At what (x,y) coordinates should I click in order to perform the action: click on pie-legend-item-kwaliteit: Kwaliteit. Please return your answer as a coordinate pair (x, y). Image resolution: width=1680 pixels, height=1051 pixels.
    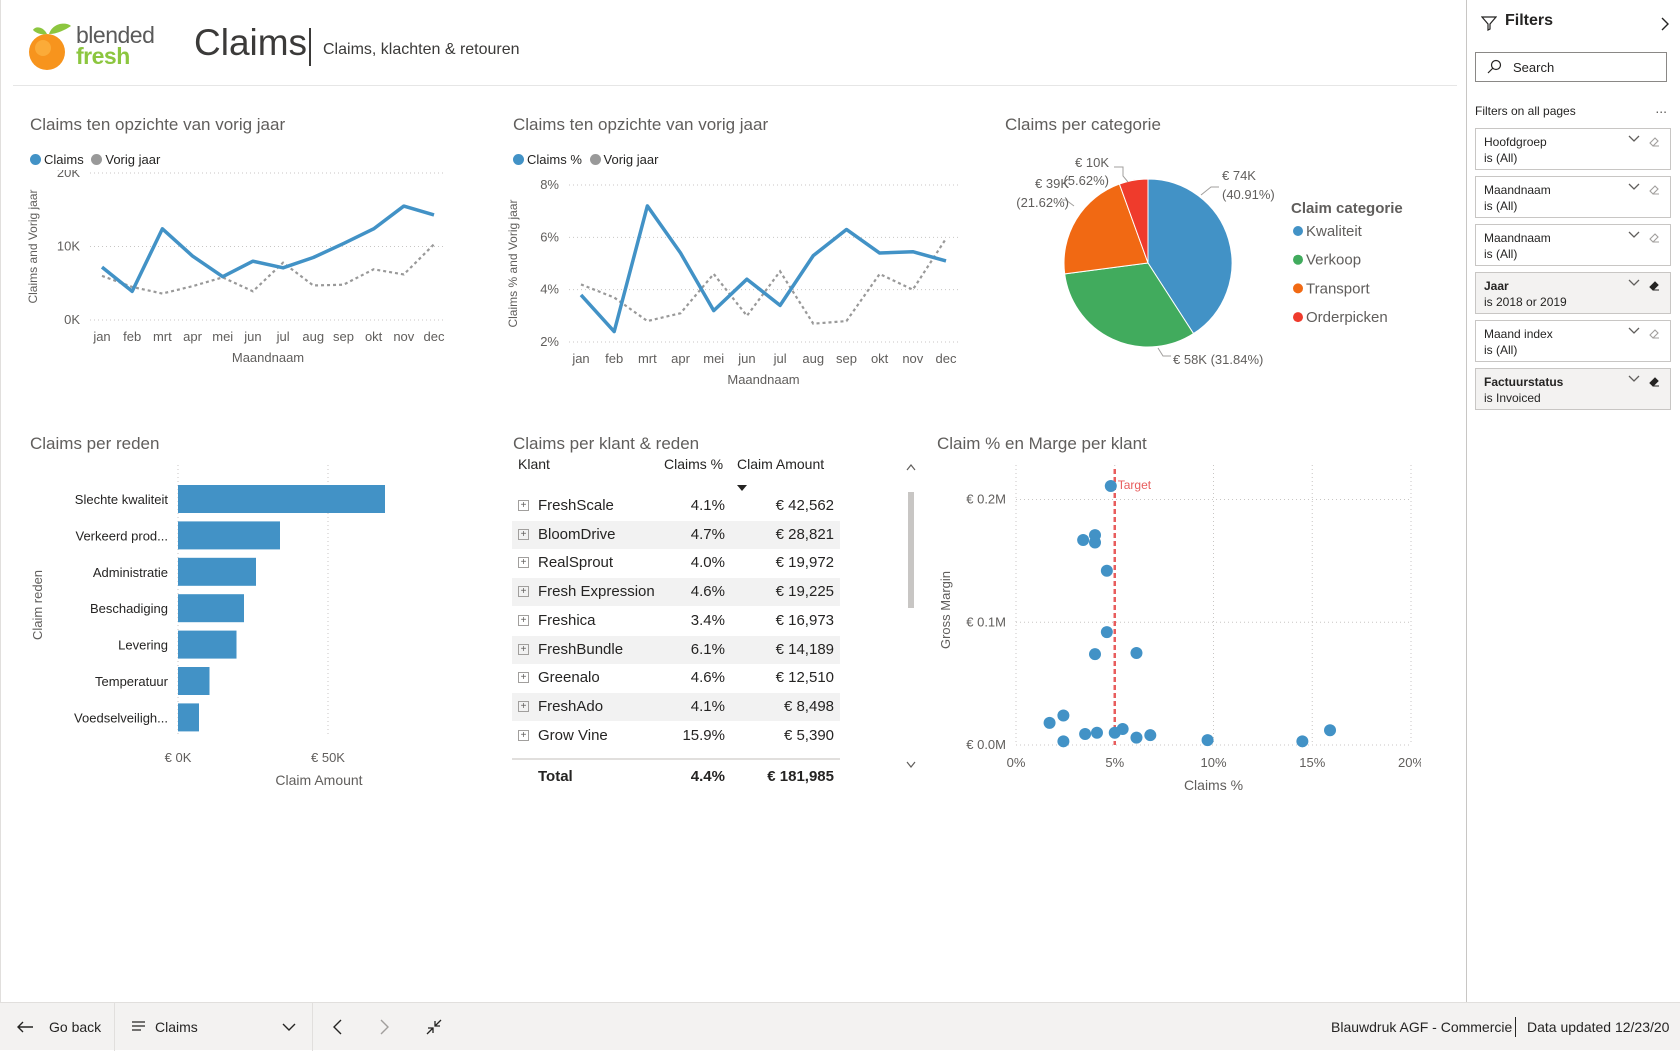
    Looking at the image, I should click on (1334, 231).